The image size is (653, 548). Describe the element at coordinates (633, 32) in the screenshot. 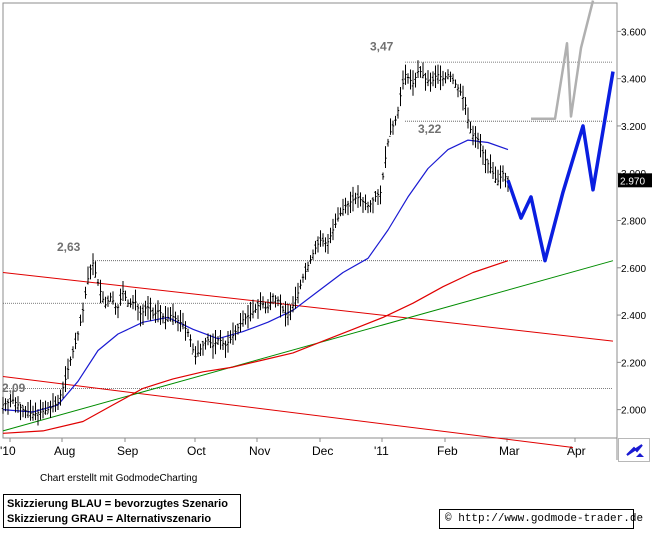

I see `y-tick-label: 3.600` at that location.